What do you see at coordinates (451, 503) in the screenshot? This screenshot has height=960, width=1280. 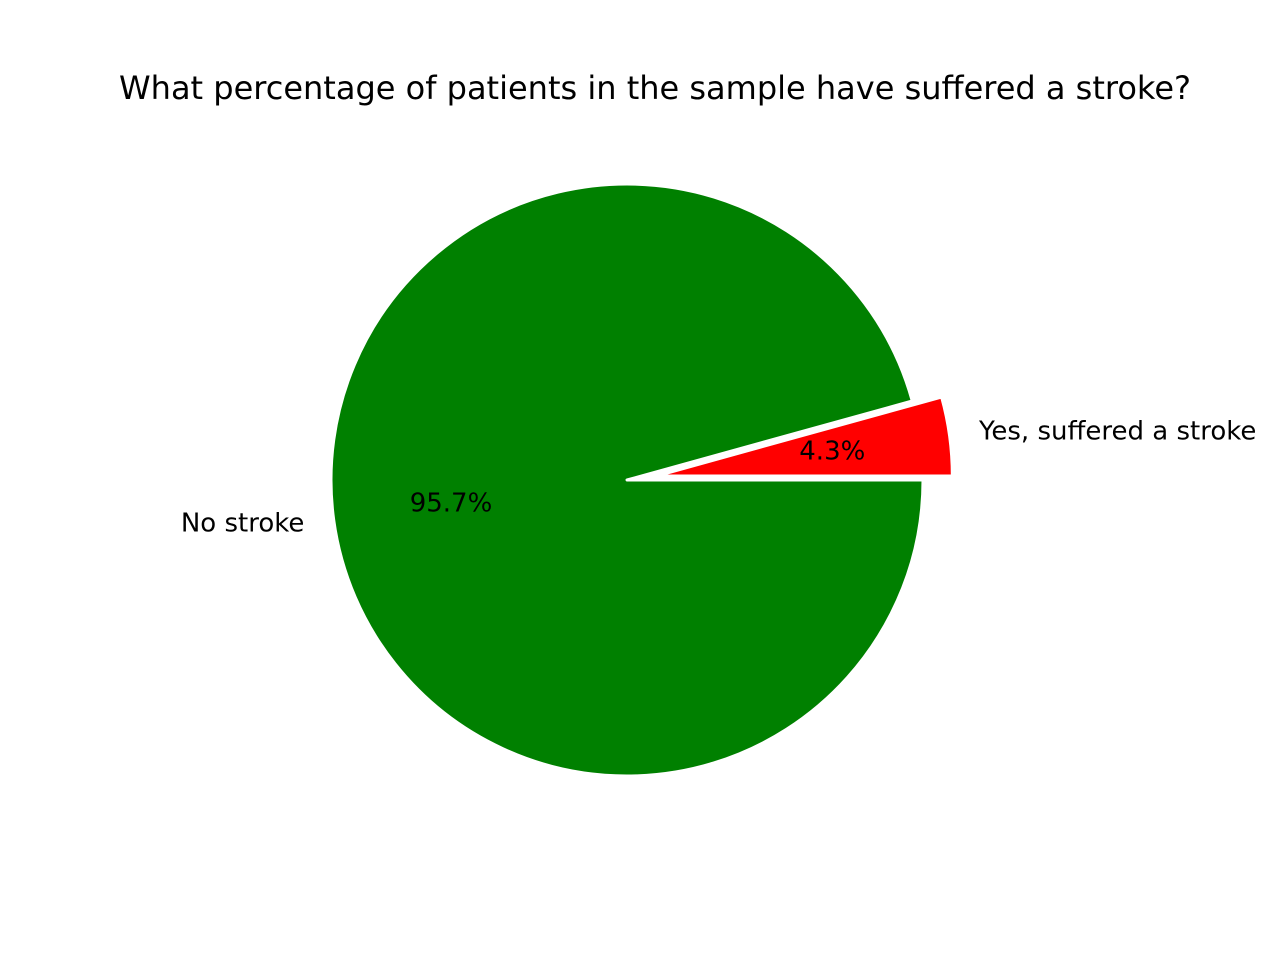 I see `slice-percent-label-0: 95.7%` at bounding box center [451, 503].